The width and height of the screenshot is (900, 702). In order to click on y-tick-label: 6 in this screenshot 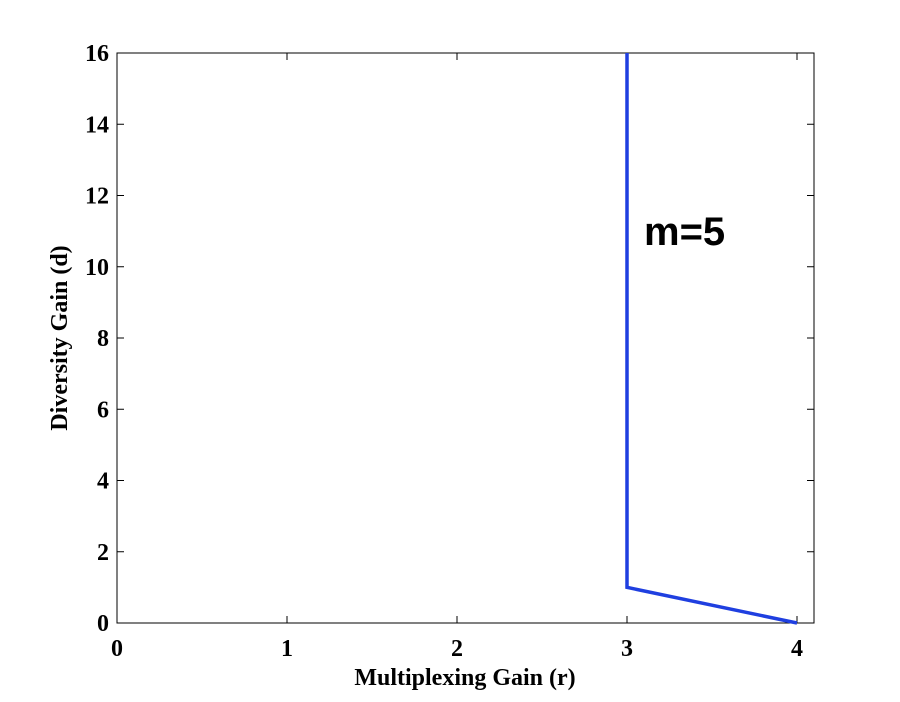, I will do `click(103, 410)`.